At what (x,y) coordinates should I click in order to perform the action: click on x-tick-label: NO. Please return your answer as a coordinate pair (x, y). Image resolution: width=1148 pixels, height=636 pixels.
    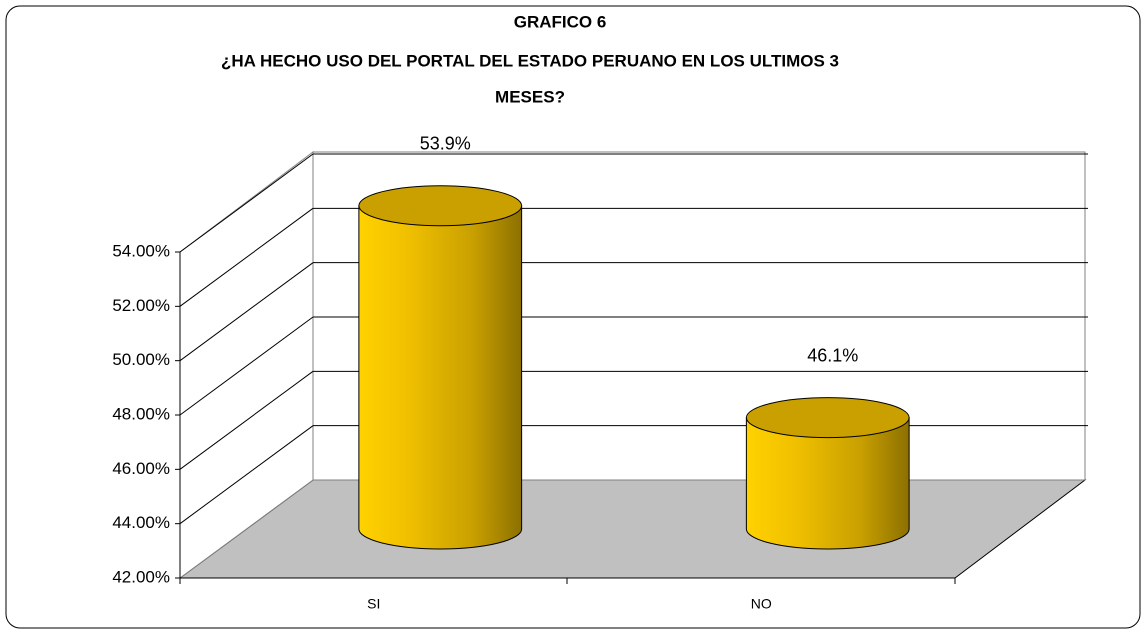
    Looking at the image, I should click on (761, 604).